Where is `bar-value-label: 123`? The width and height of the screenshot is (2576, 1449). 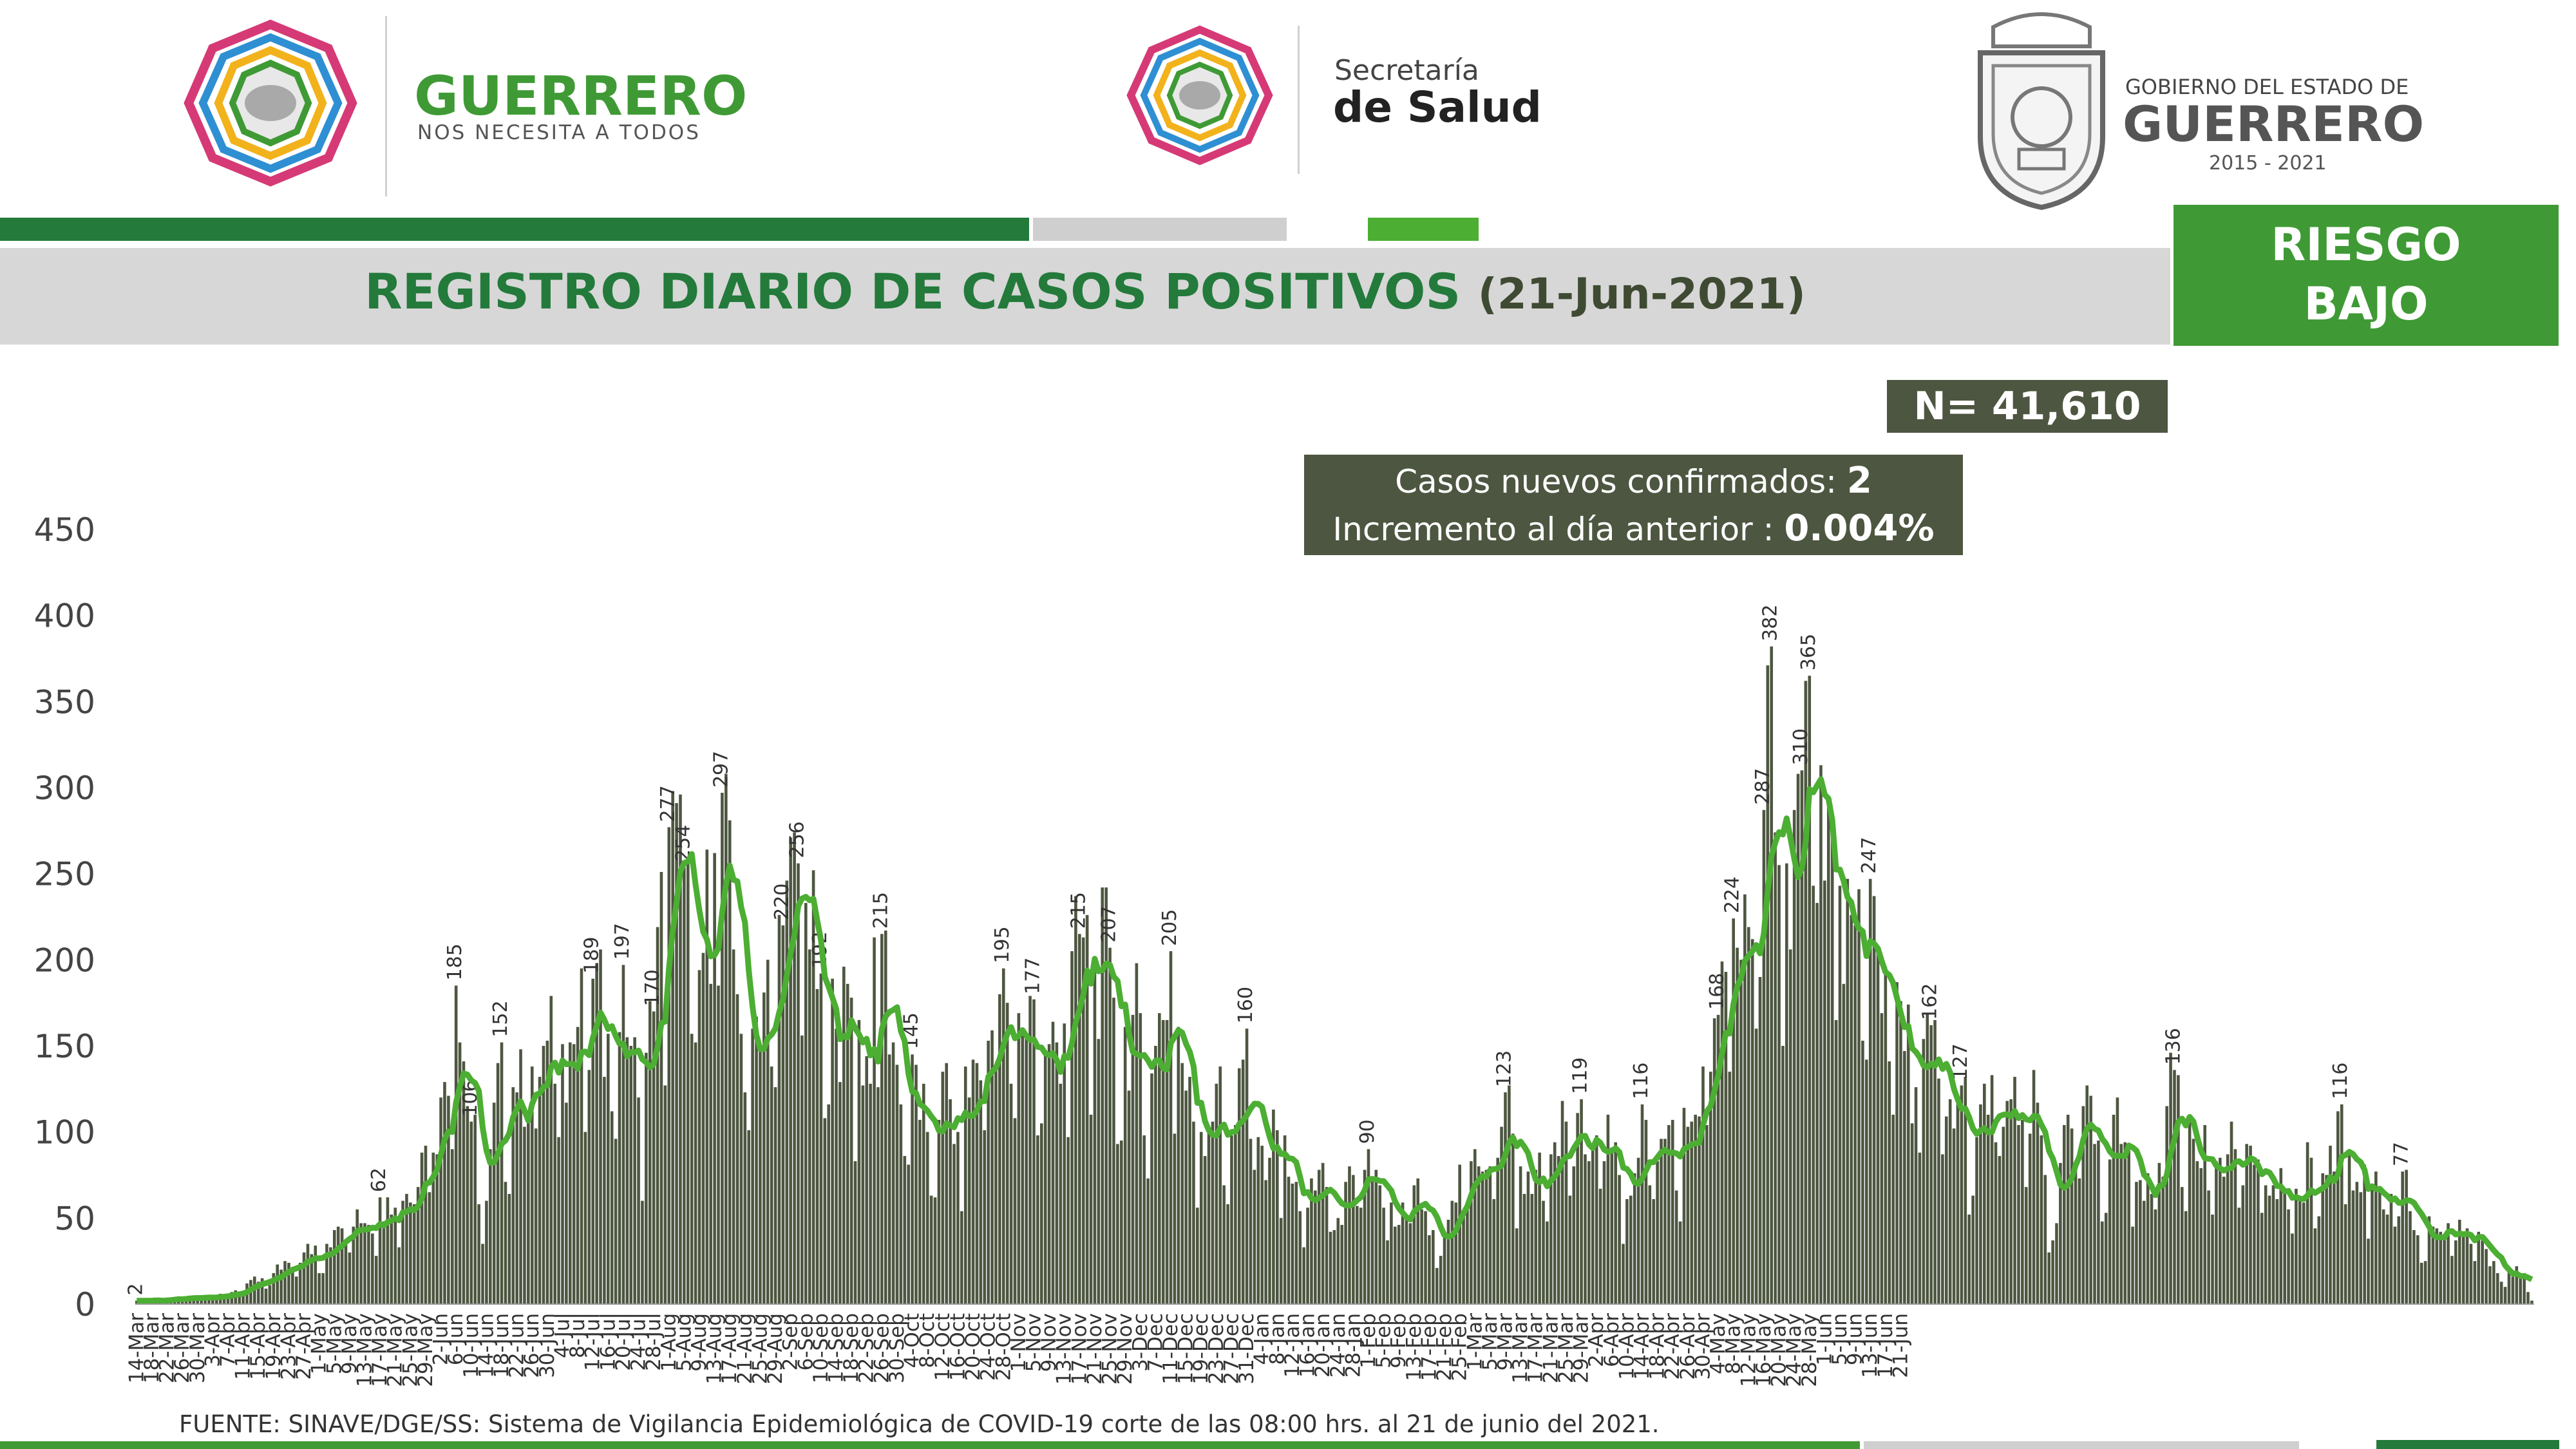
bar-value-label: 123 is located at coordinates (1504, 1068).